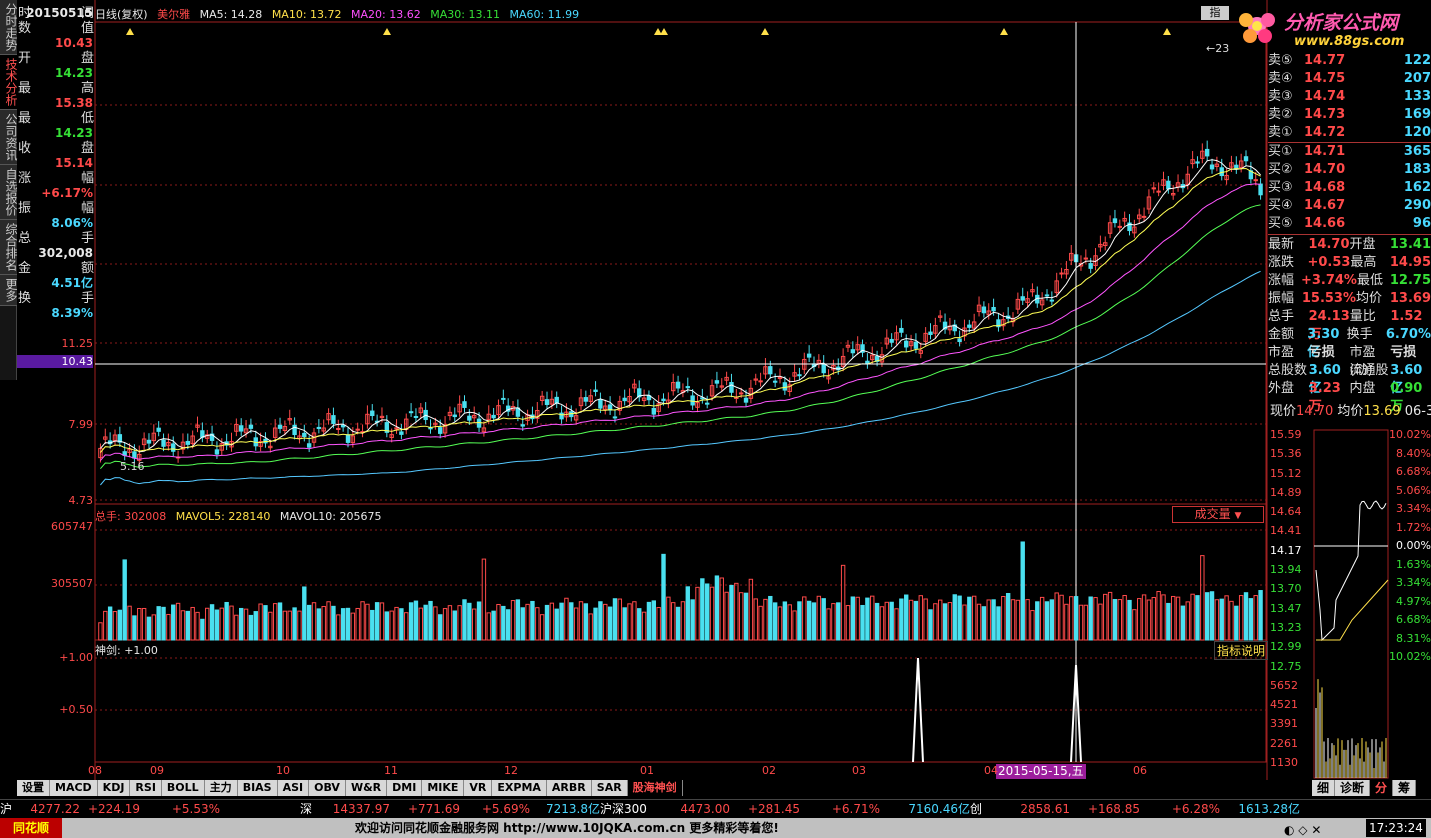 This screenshot has width=1431, height=838. Describe the element at coordinates (9, 290) in the screenshot. I see `view-tab: 更多` at that location.